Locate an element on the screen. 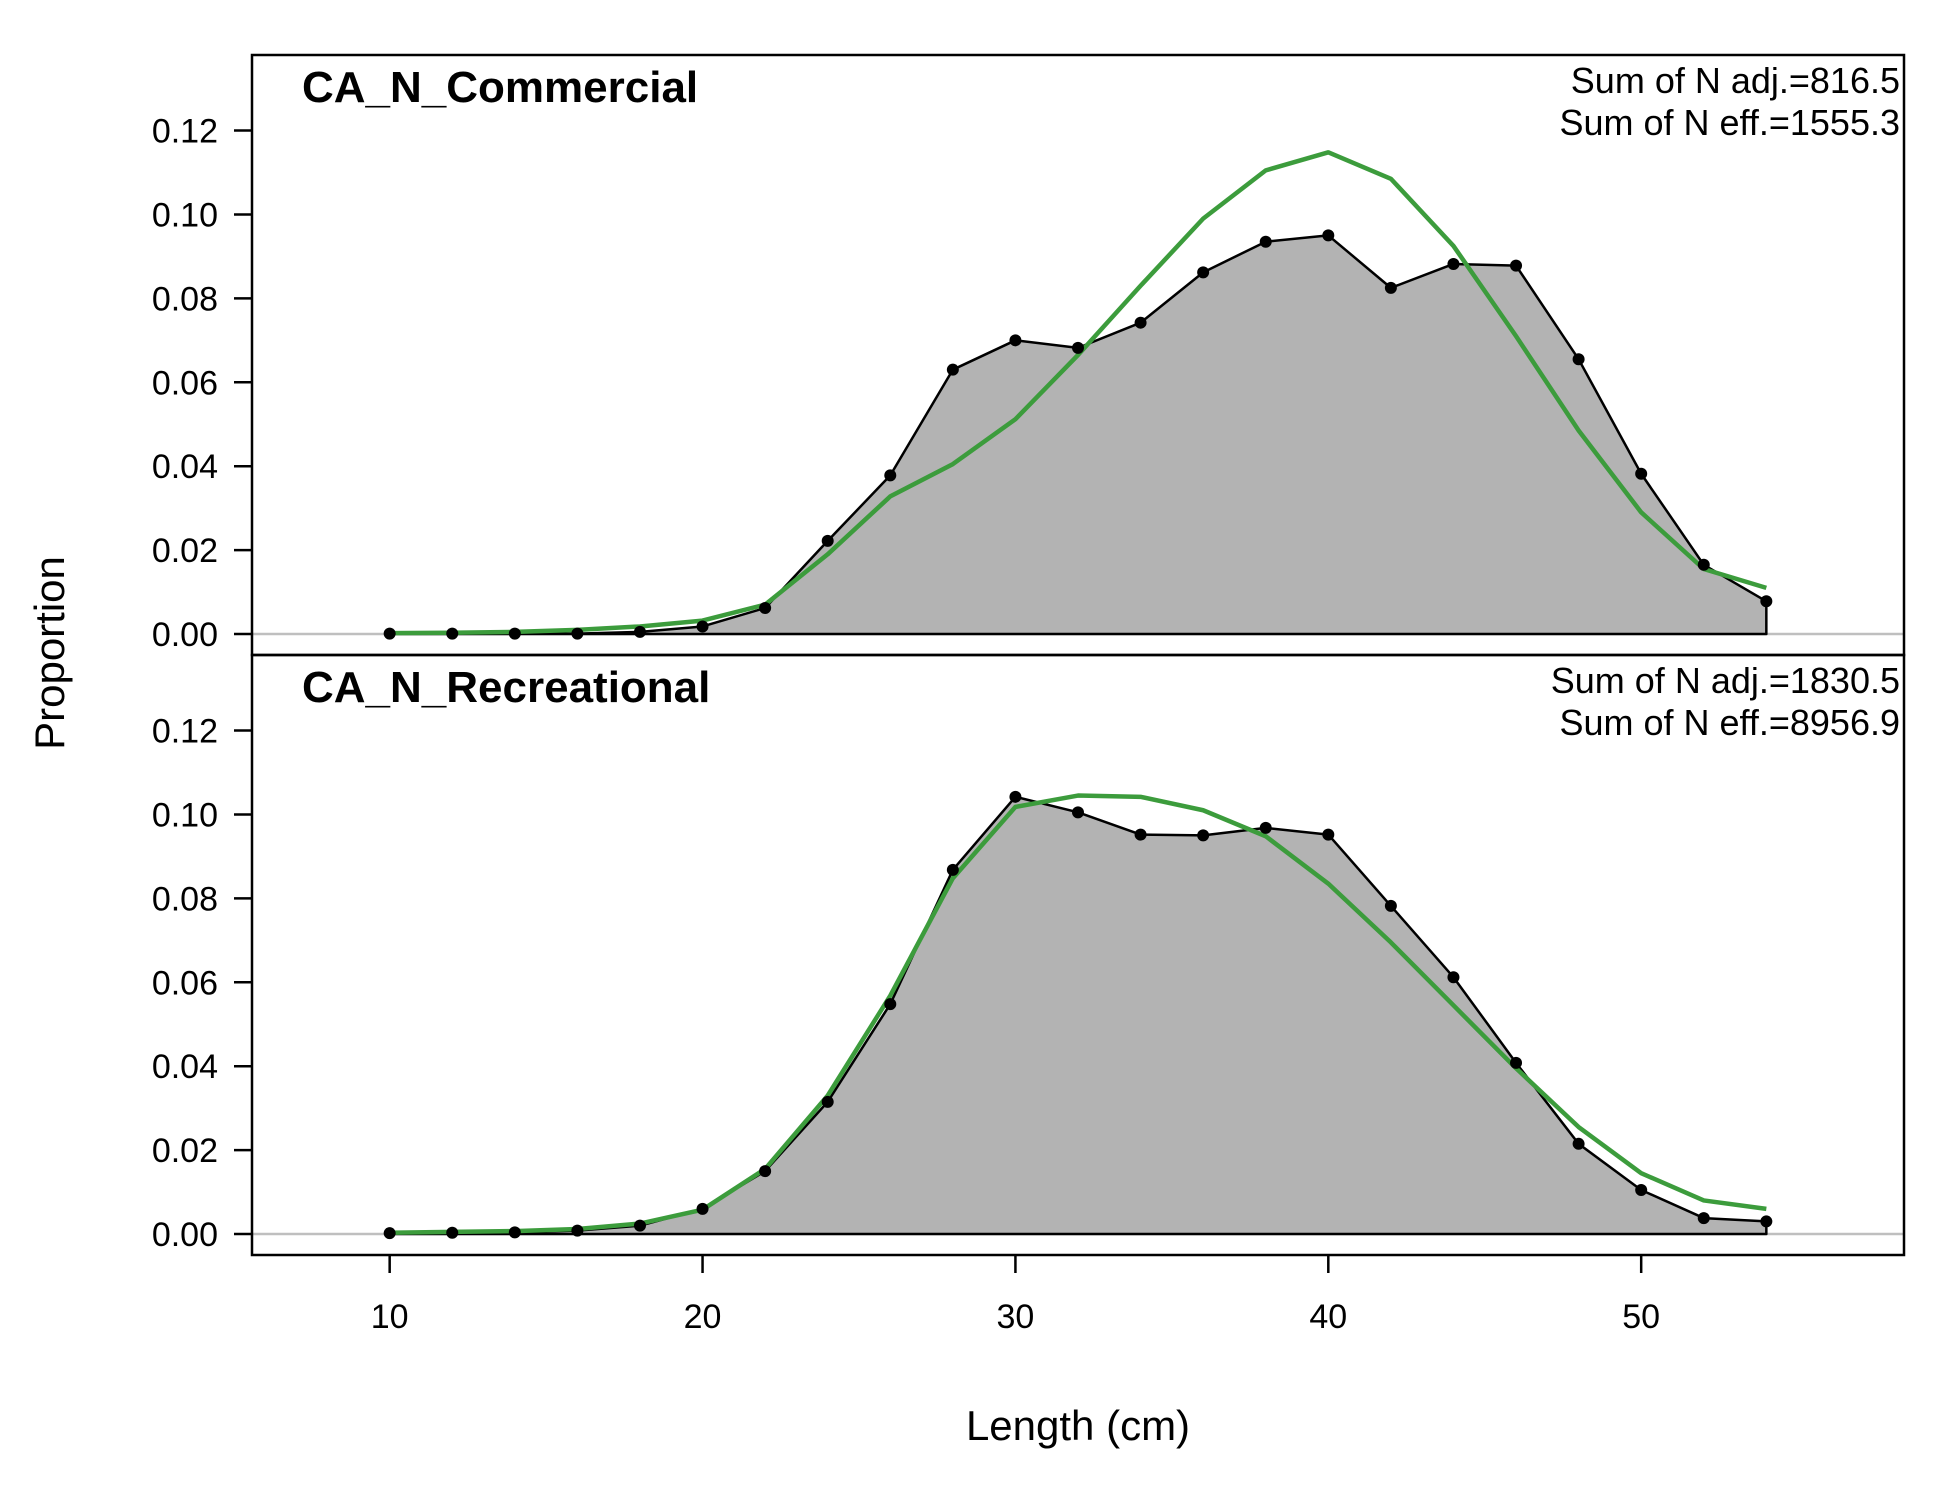 Image resolution: width=1950 pixels, height=1500 pixels. sum-n-adj-label: Sum of N adj.=1830.5 is located at coordinates (1725, 680).